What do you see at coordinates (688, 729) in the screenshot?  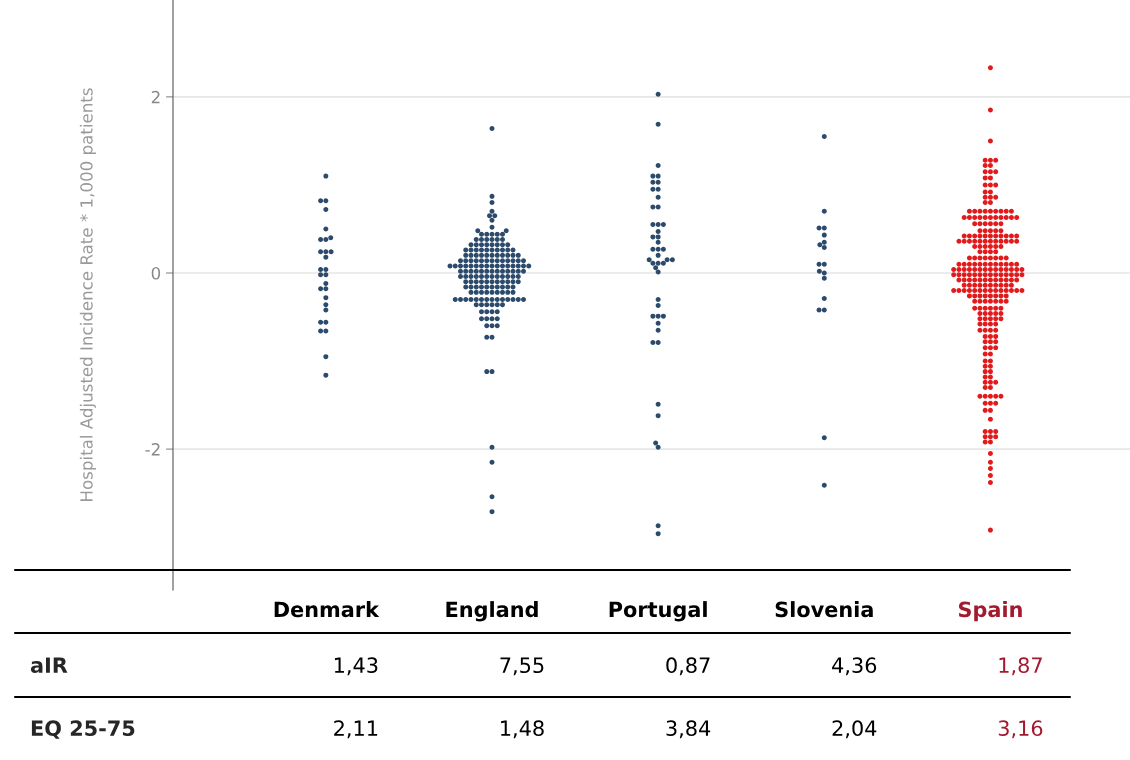 I see `text: 3,84` at bounding box center [688, 729].